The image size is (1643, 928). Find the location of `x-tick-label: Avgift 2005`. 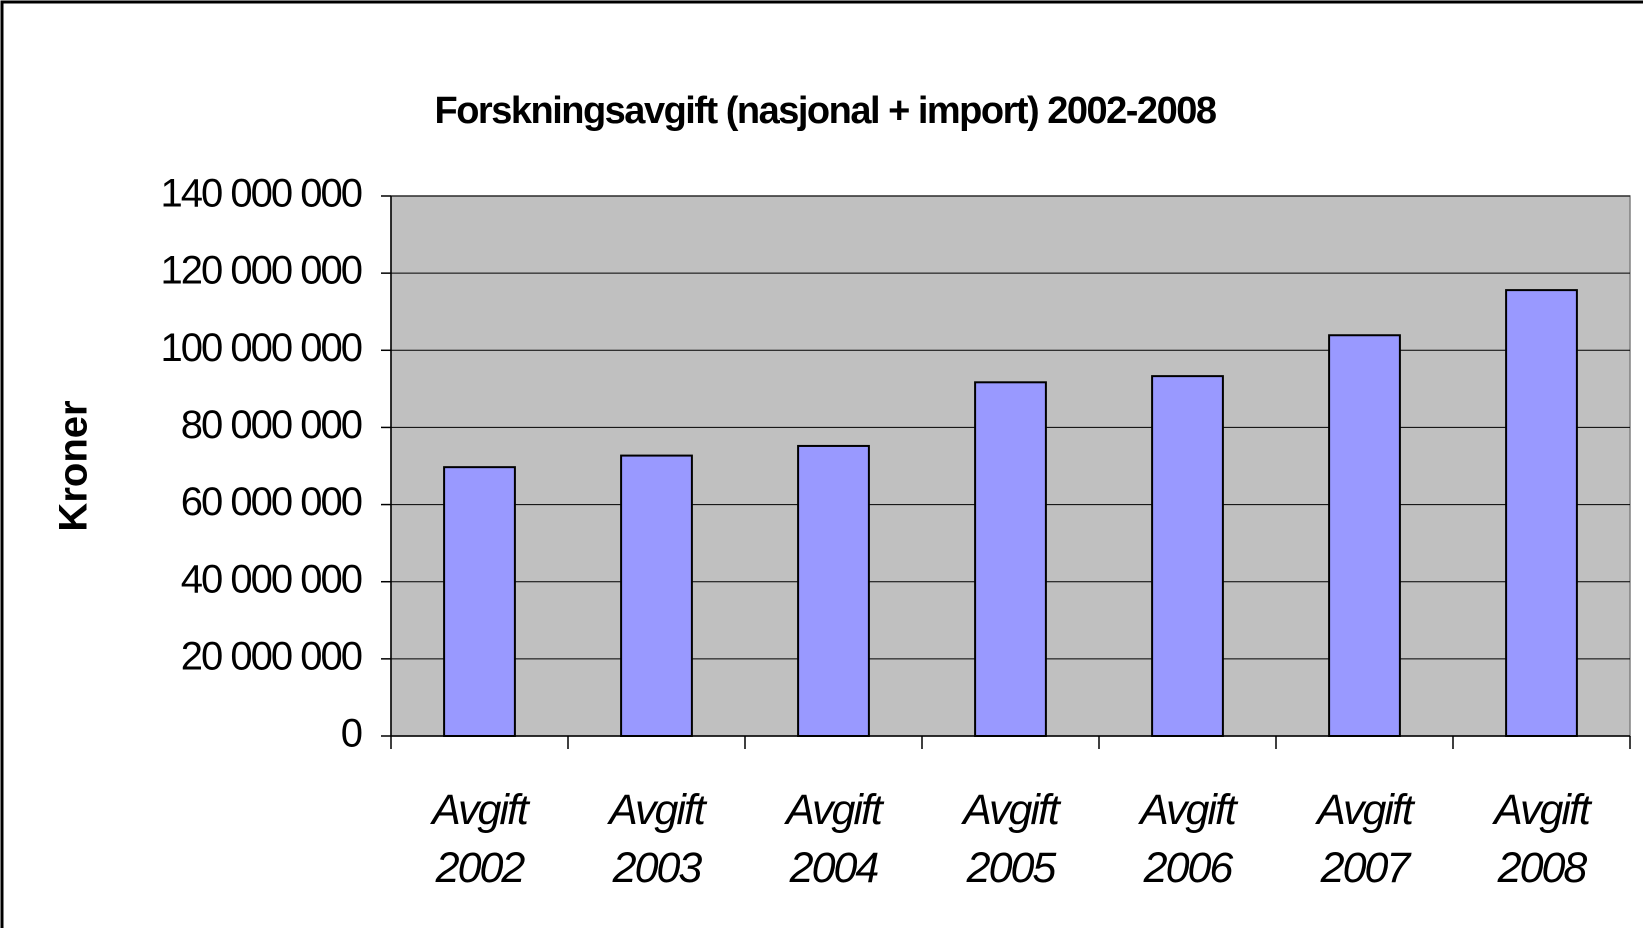

x-tick-label: Avgift 2005 is located at coordinates (1011, 839).